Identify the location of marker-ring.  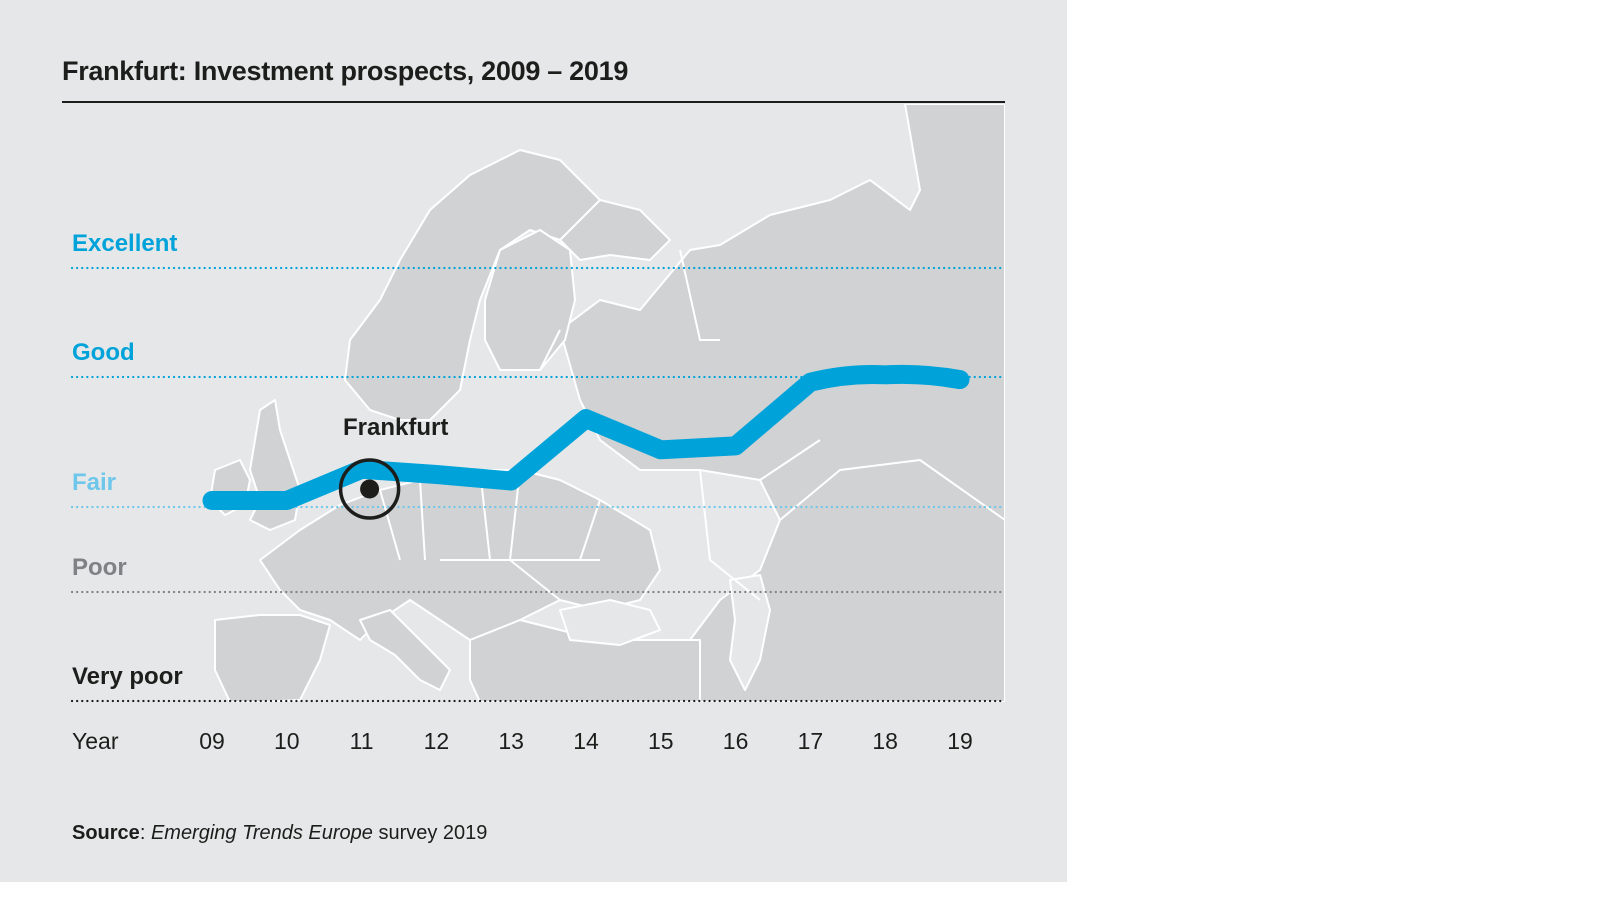
(369, 489).